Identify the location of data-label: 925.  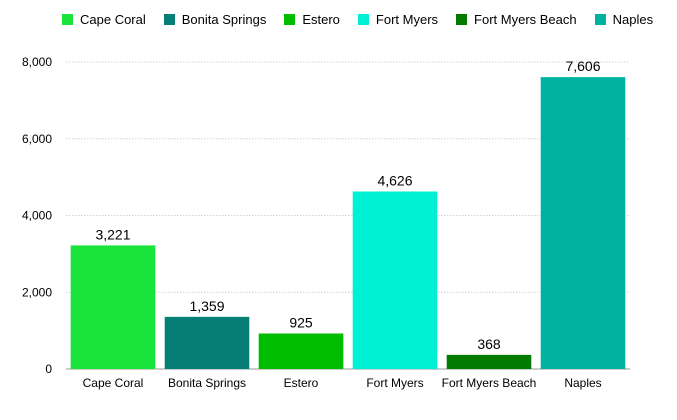
(301, 323).